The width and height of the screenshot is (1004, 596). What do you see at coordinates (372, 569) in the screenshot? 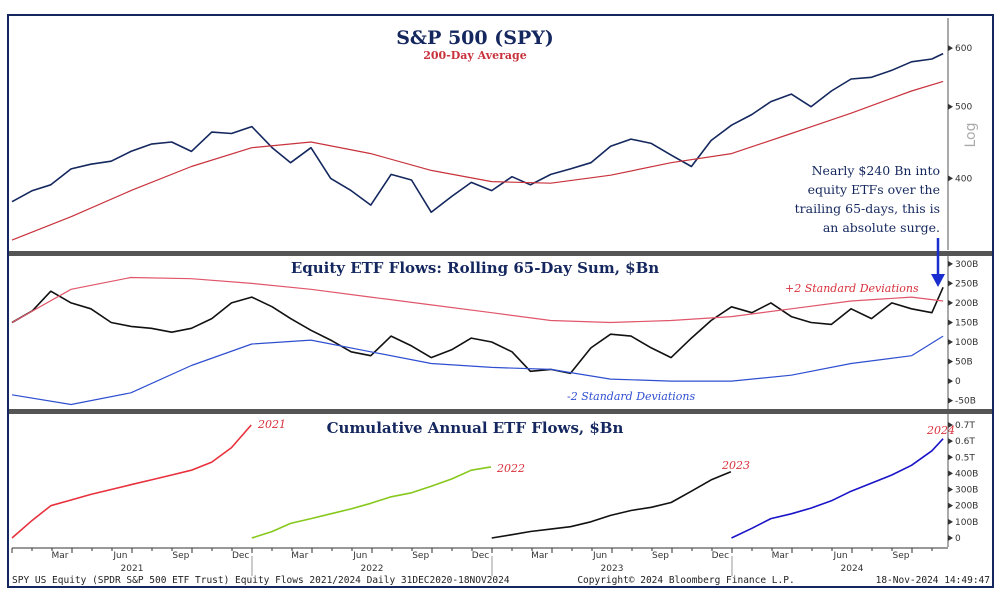
I see `x-year-label: 2022` at bounding box center [372, 569].